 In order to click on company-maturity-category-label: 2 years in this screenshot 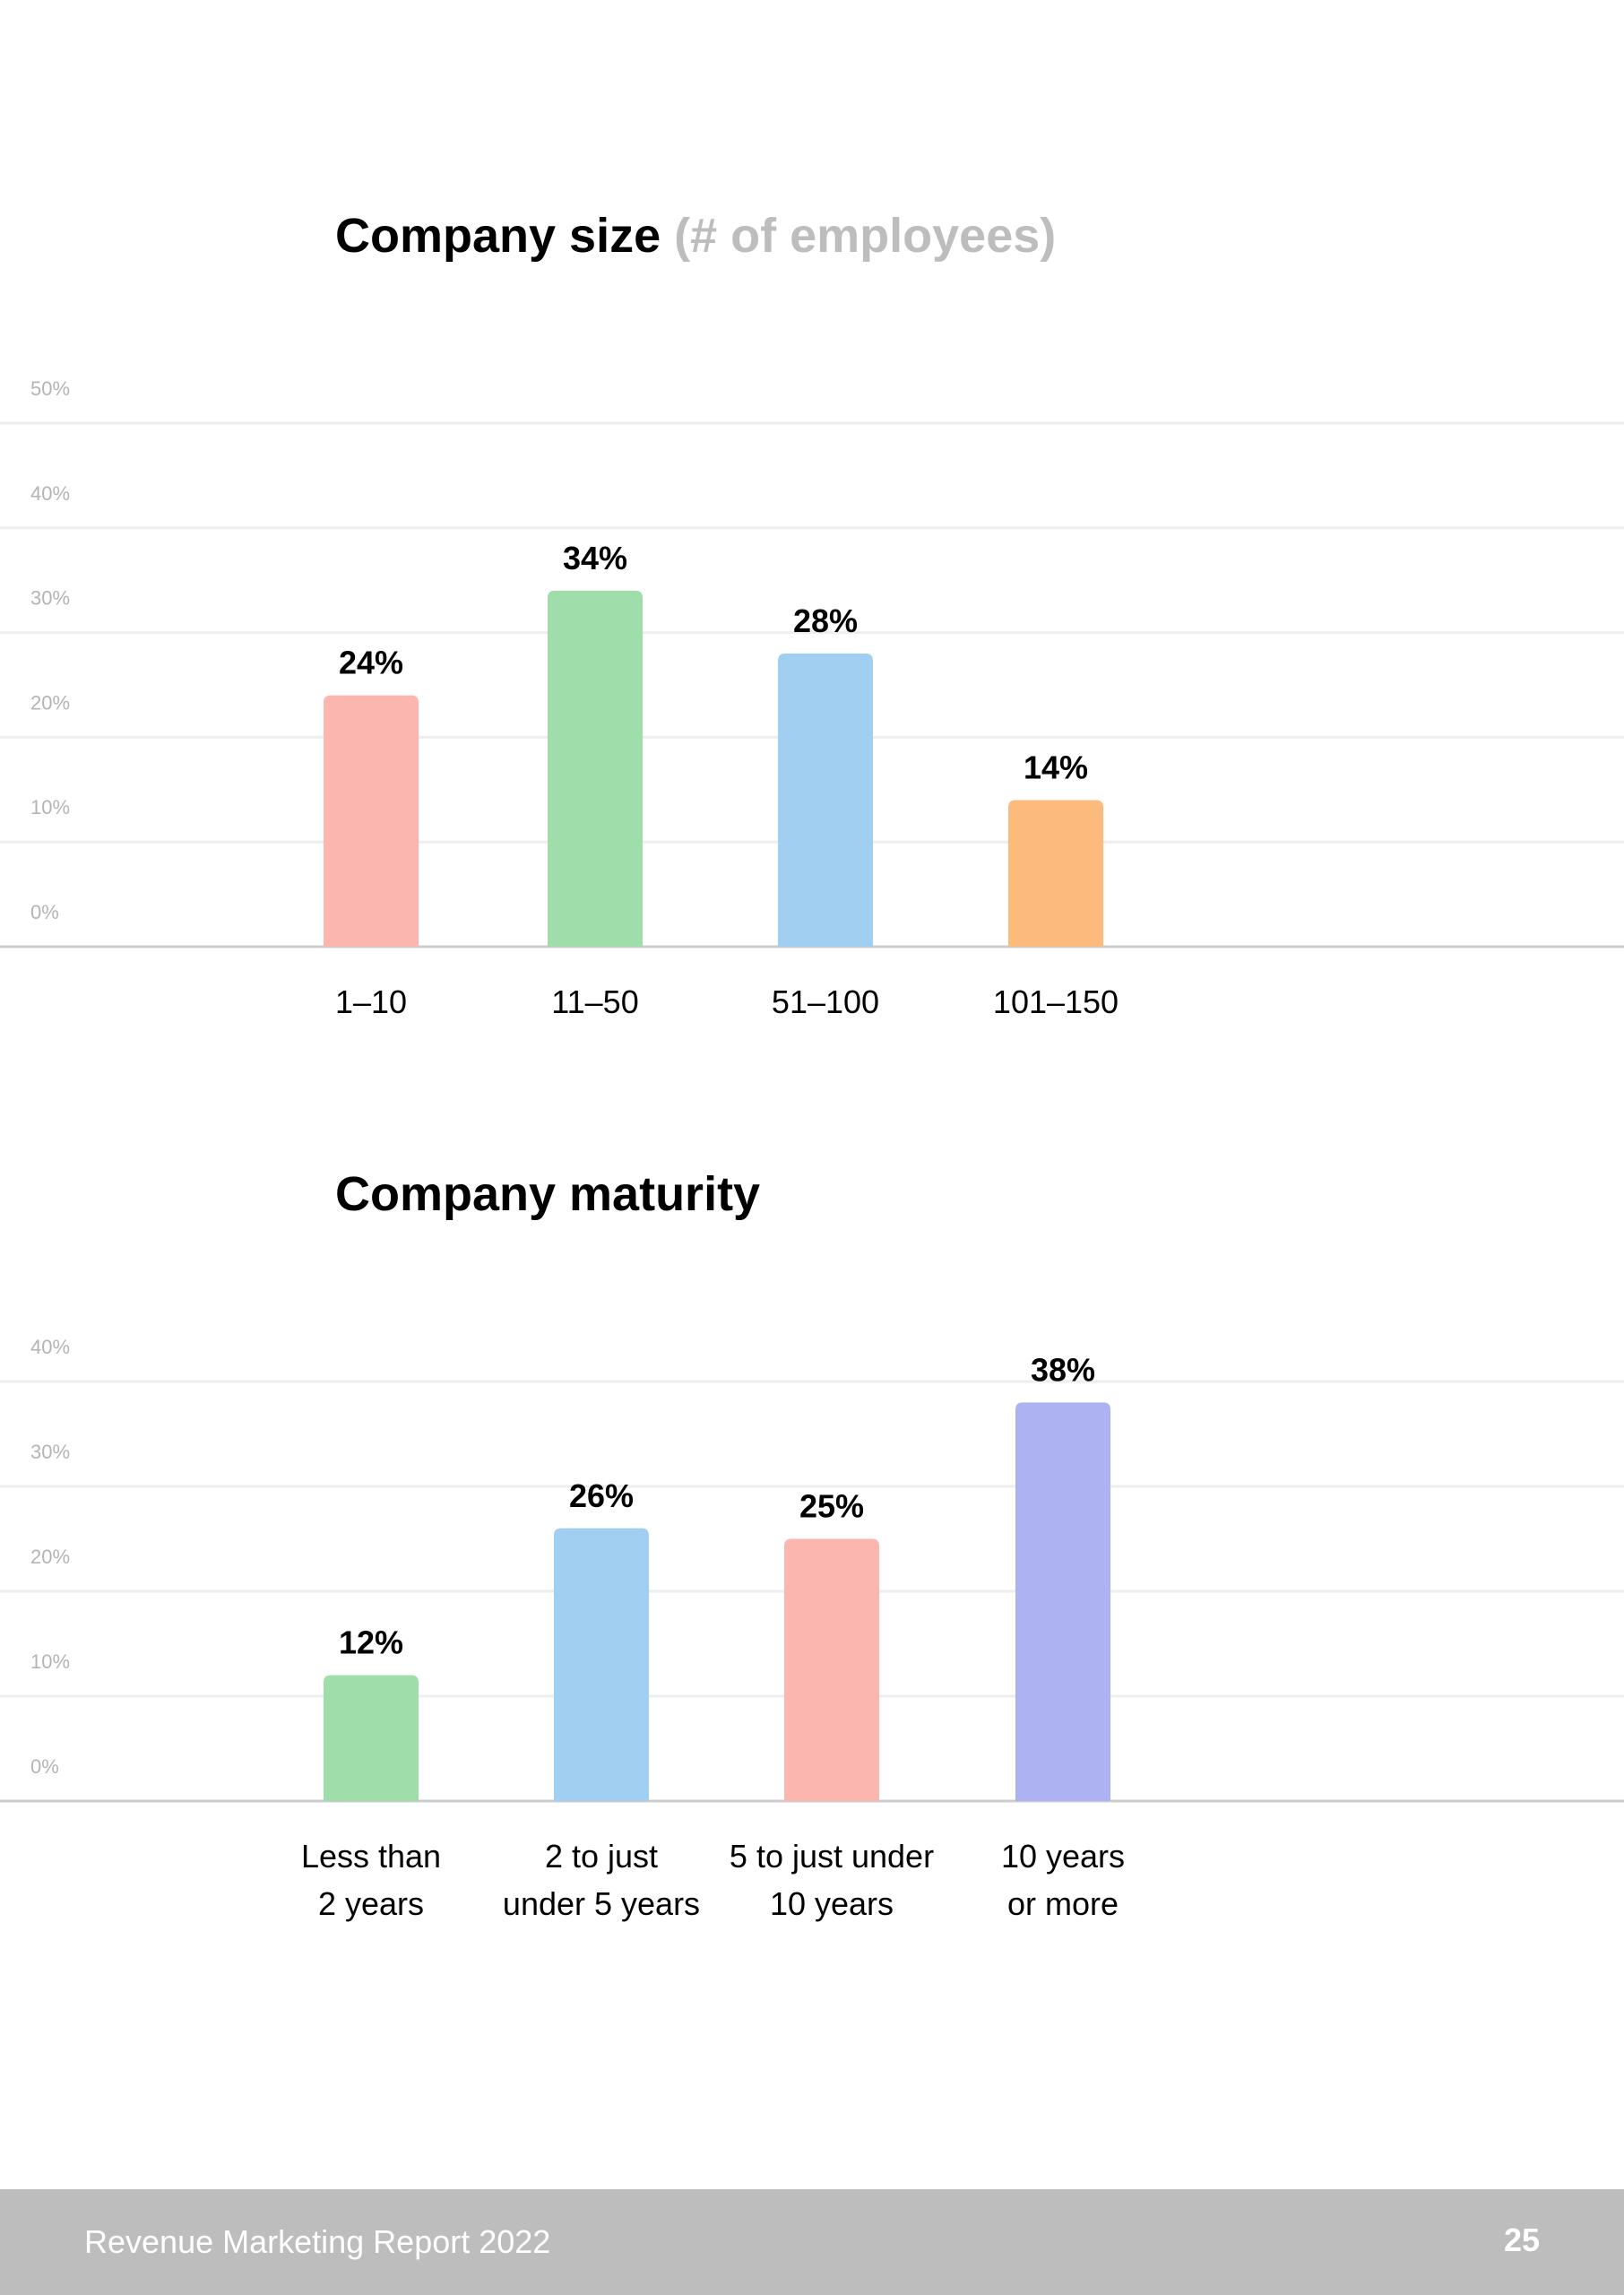, I will do `click(371, 1904)`.